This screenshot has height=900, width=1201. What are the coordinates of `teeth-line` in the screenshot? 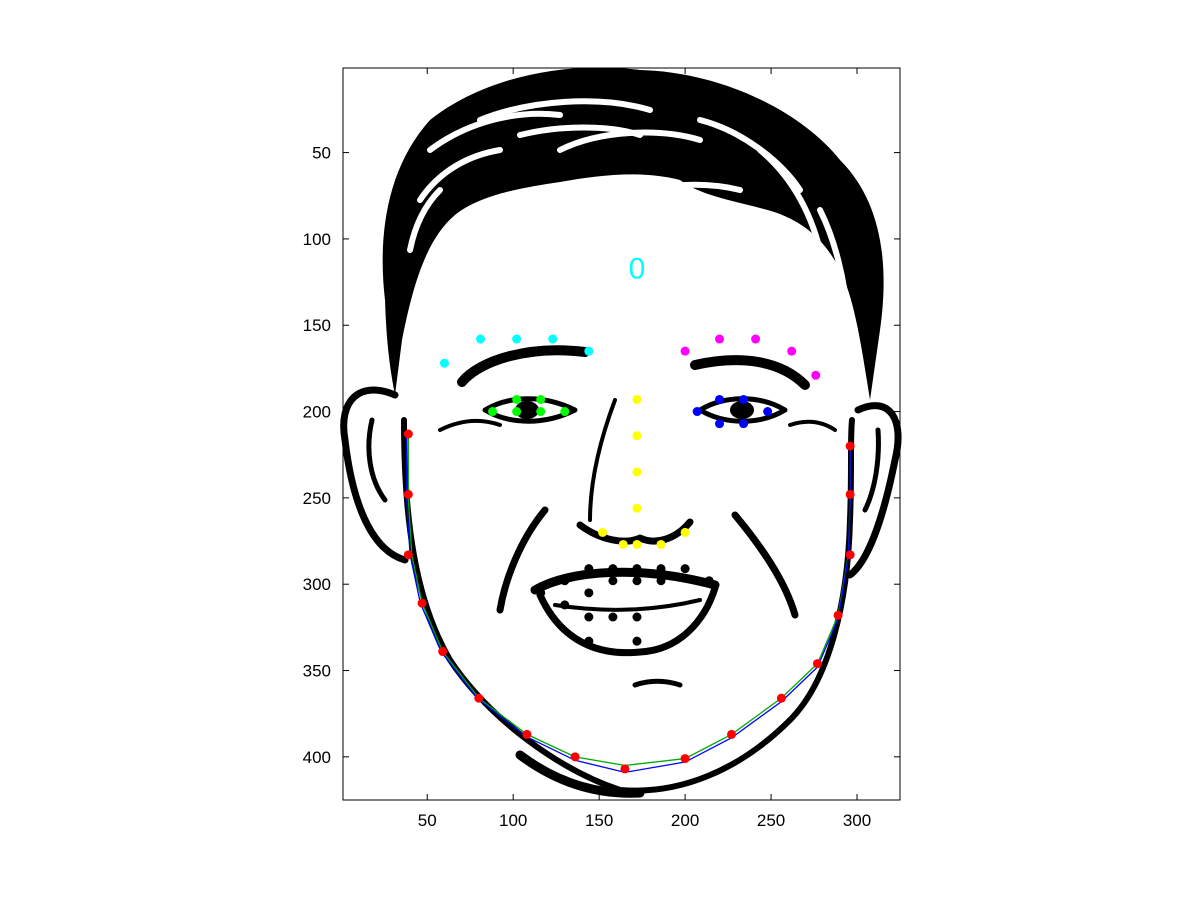 It's located at (627, 605).